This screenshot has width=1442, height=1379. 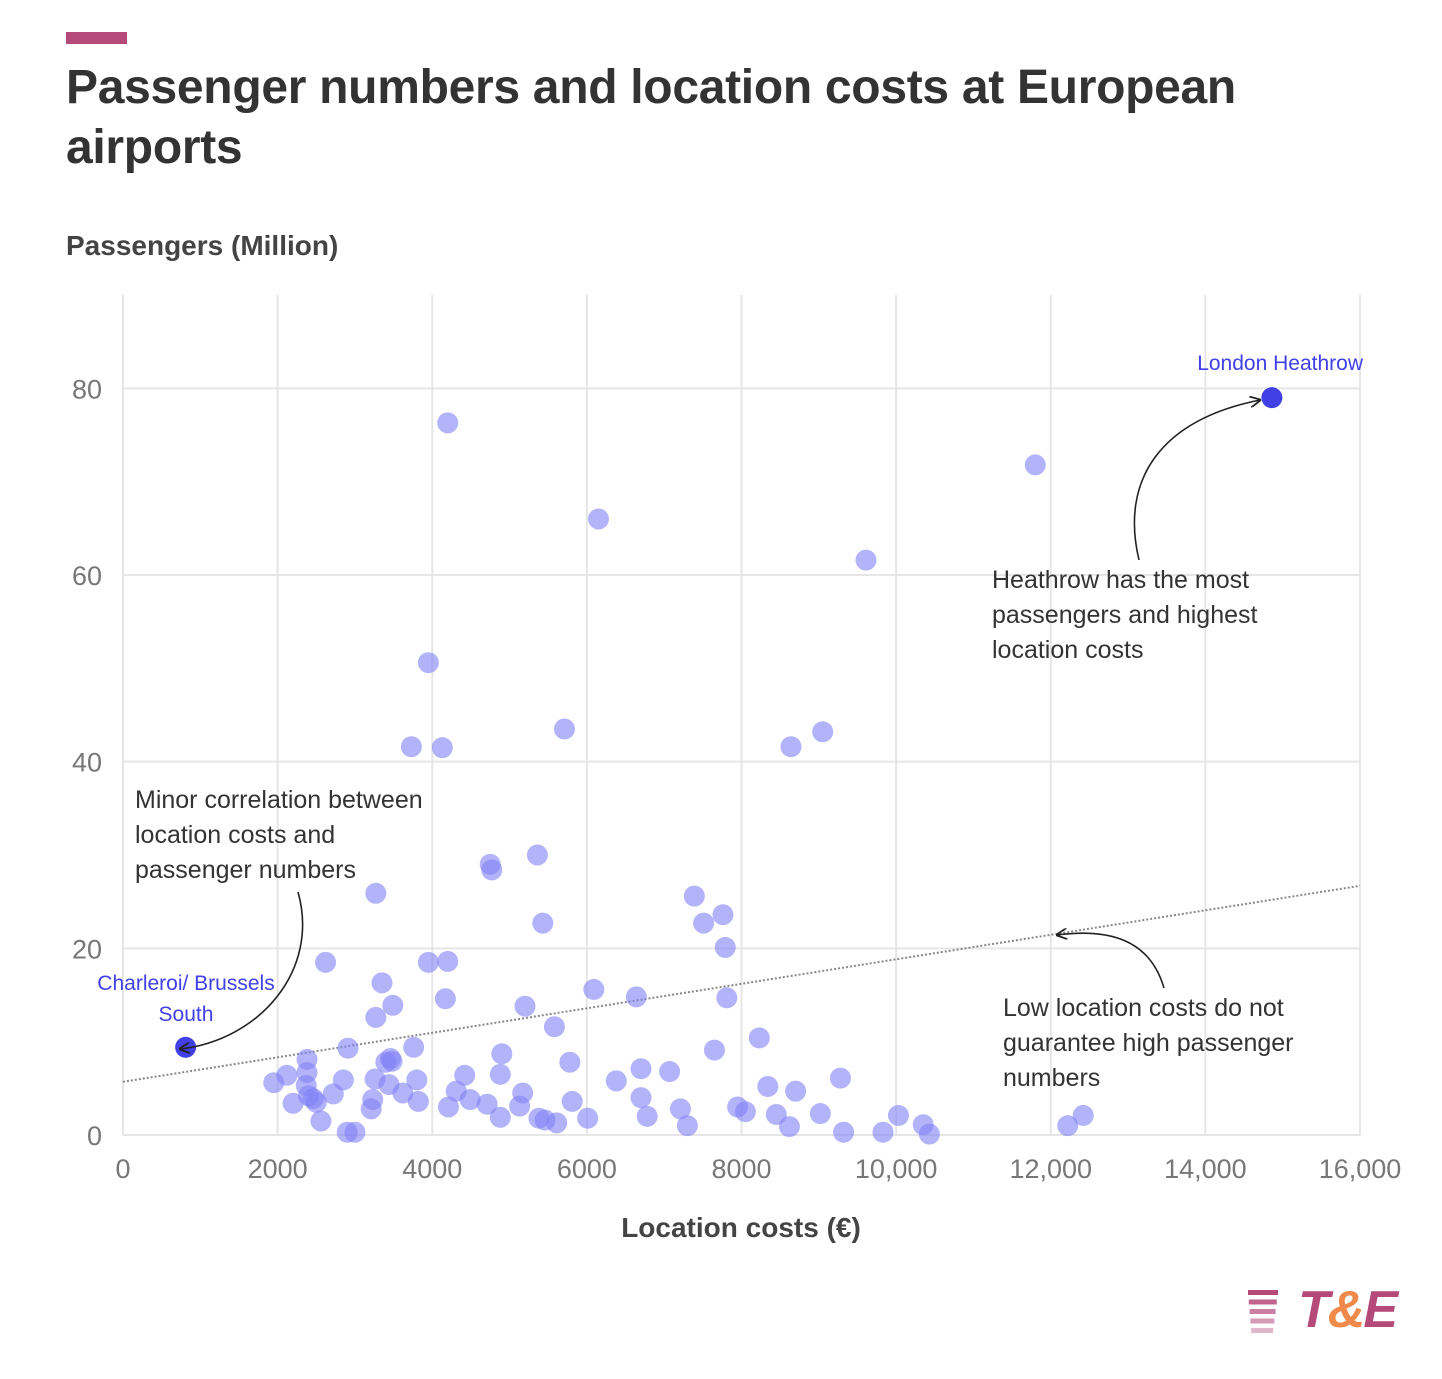 I want to click on logo-stripes-icon, so click(x=1263, y=1311).